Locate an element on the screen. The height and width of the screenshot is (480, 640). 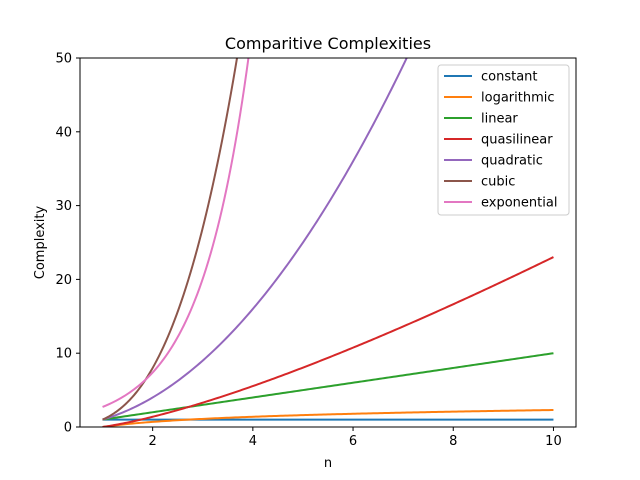
y-tick-label: 30 is located at coordinates (63, 206).